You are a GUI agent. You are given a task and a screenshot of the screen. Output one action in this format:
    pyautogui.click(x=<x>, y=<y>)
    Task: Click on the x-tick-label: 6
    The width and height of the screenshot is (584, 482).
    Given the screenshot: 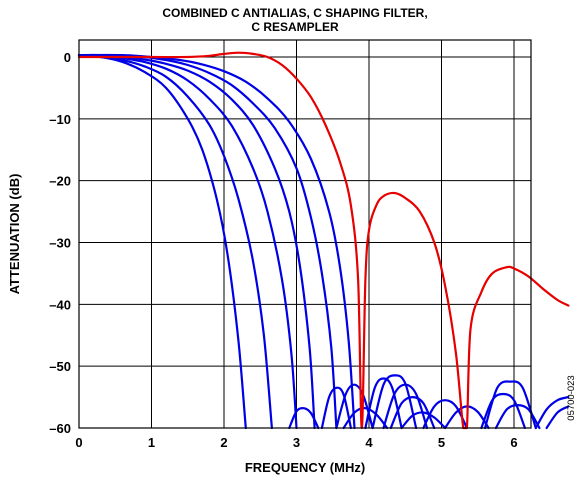 What is the action you would take?
    pyautogui.click(x=513, y=442)
    